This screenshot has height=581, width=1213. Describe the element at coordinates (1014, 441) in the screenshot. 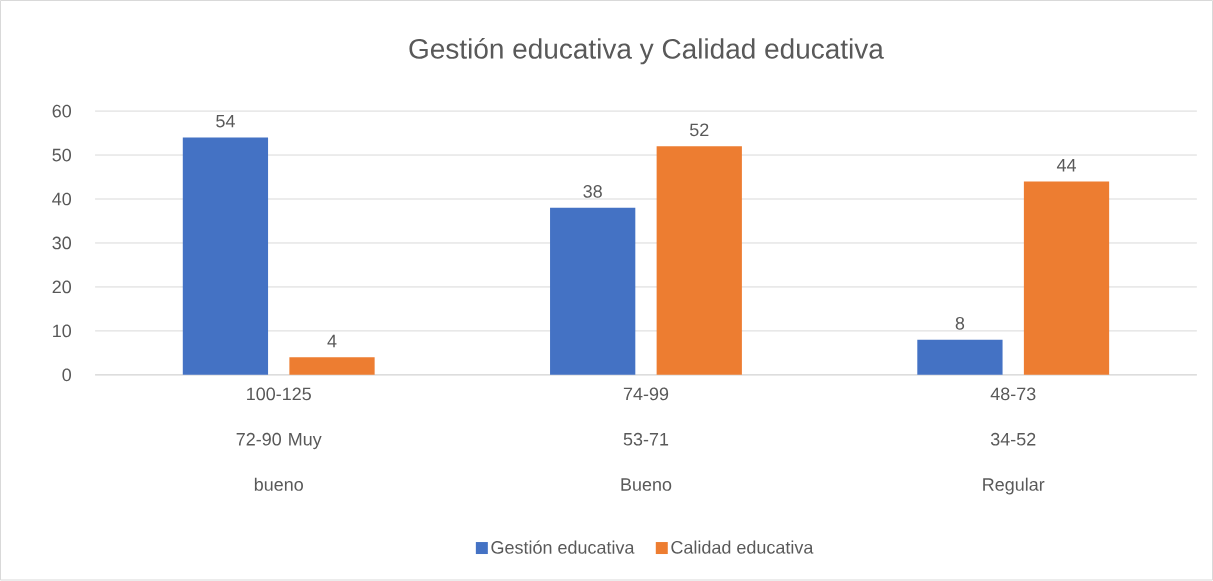

I see `category-label: 48-73 34-52 Regular` at that location.